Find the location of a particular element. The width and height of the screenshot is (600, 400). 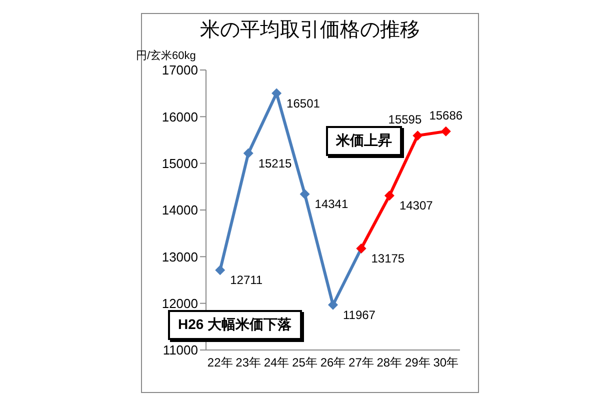

x-tick-label: 29年 is located at coordinates (417, 363).